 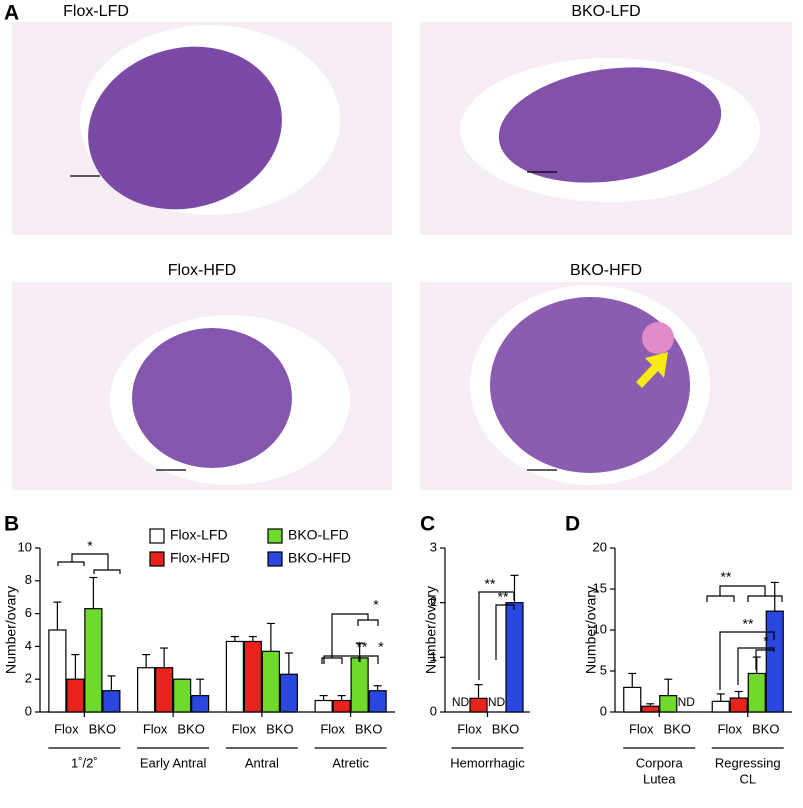 I want to click on y-tick-label: 1, so click(x=433, y=656).